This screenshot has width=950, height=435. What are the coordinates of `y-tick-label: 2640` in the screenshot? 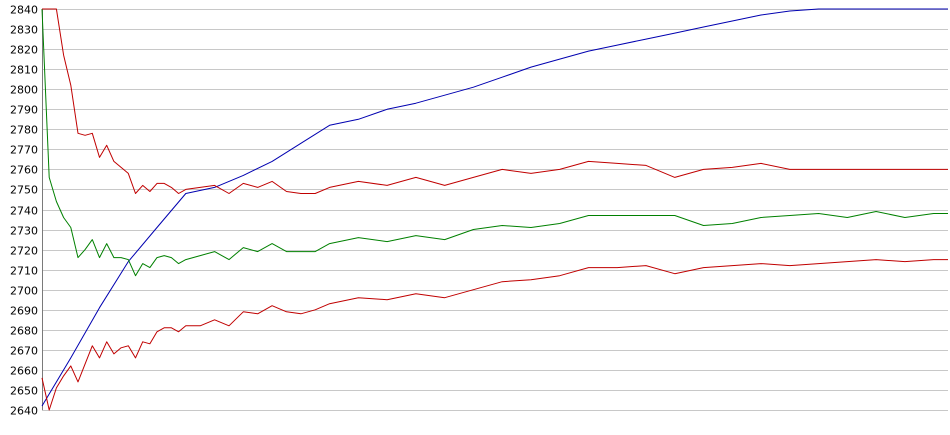 It's located at (24, 411).